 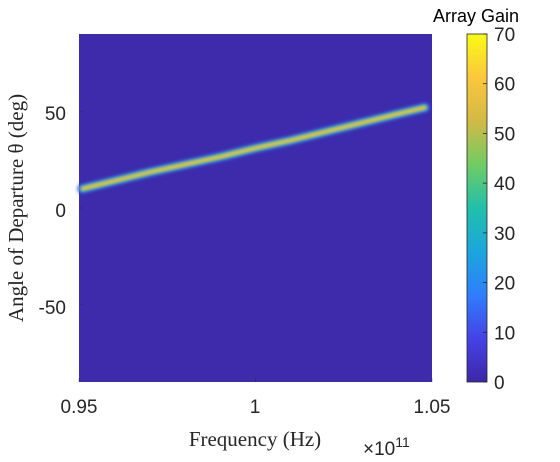 What do you see at coordinates (79, 407) in the screenshot?
I see `x-tick-label: 0.95` at bounding box center [79, 407].